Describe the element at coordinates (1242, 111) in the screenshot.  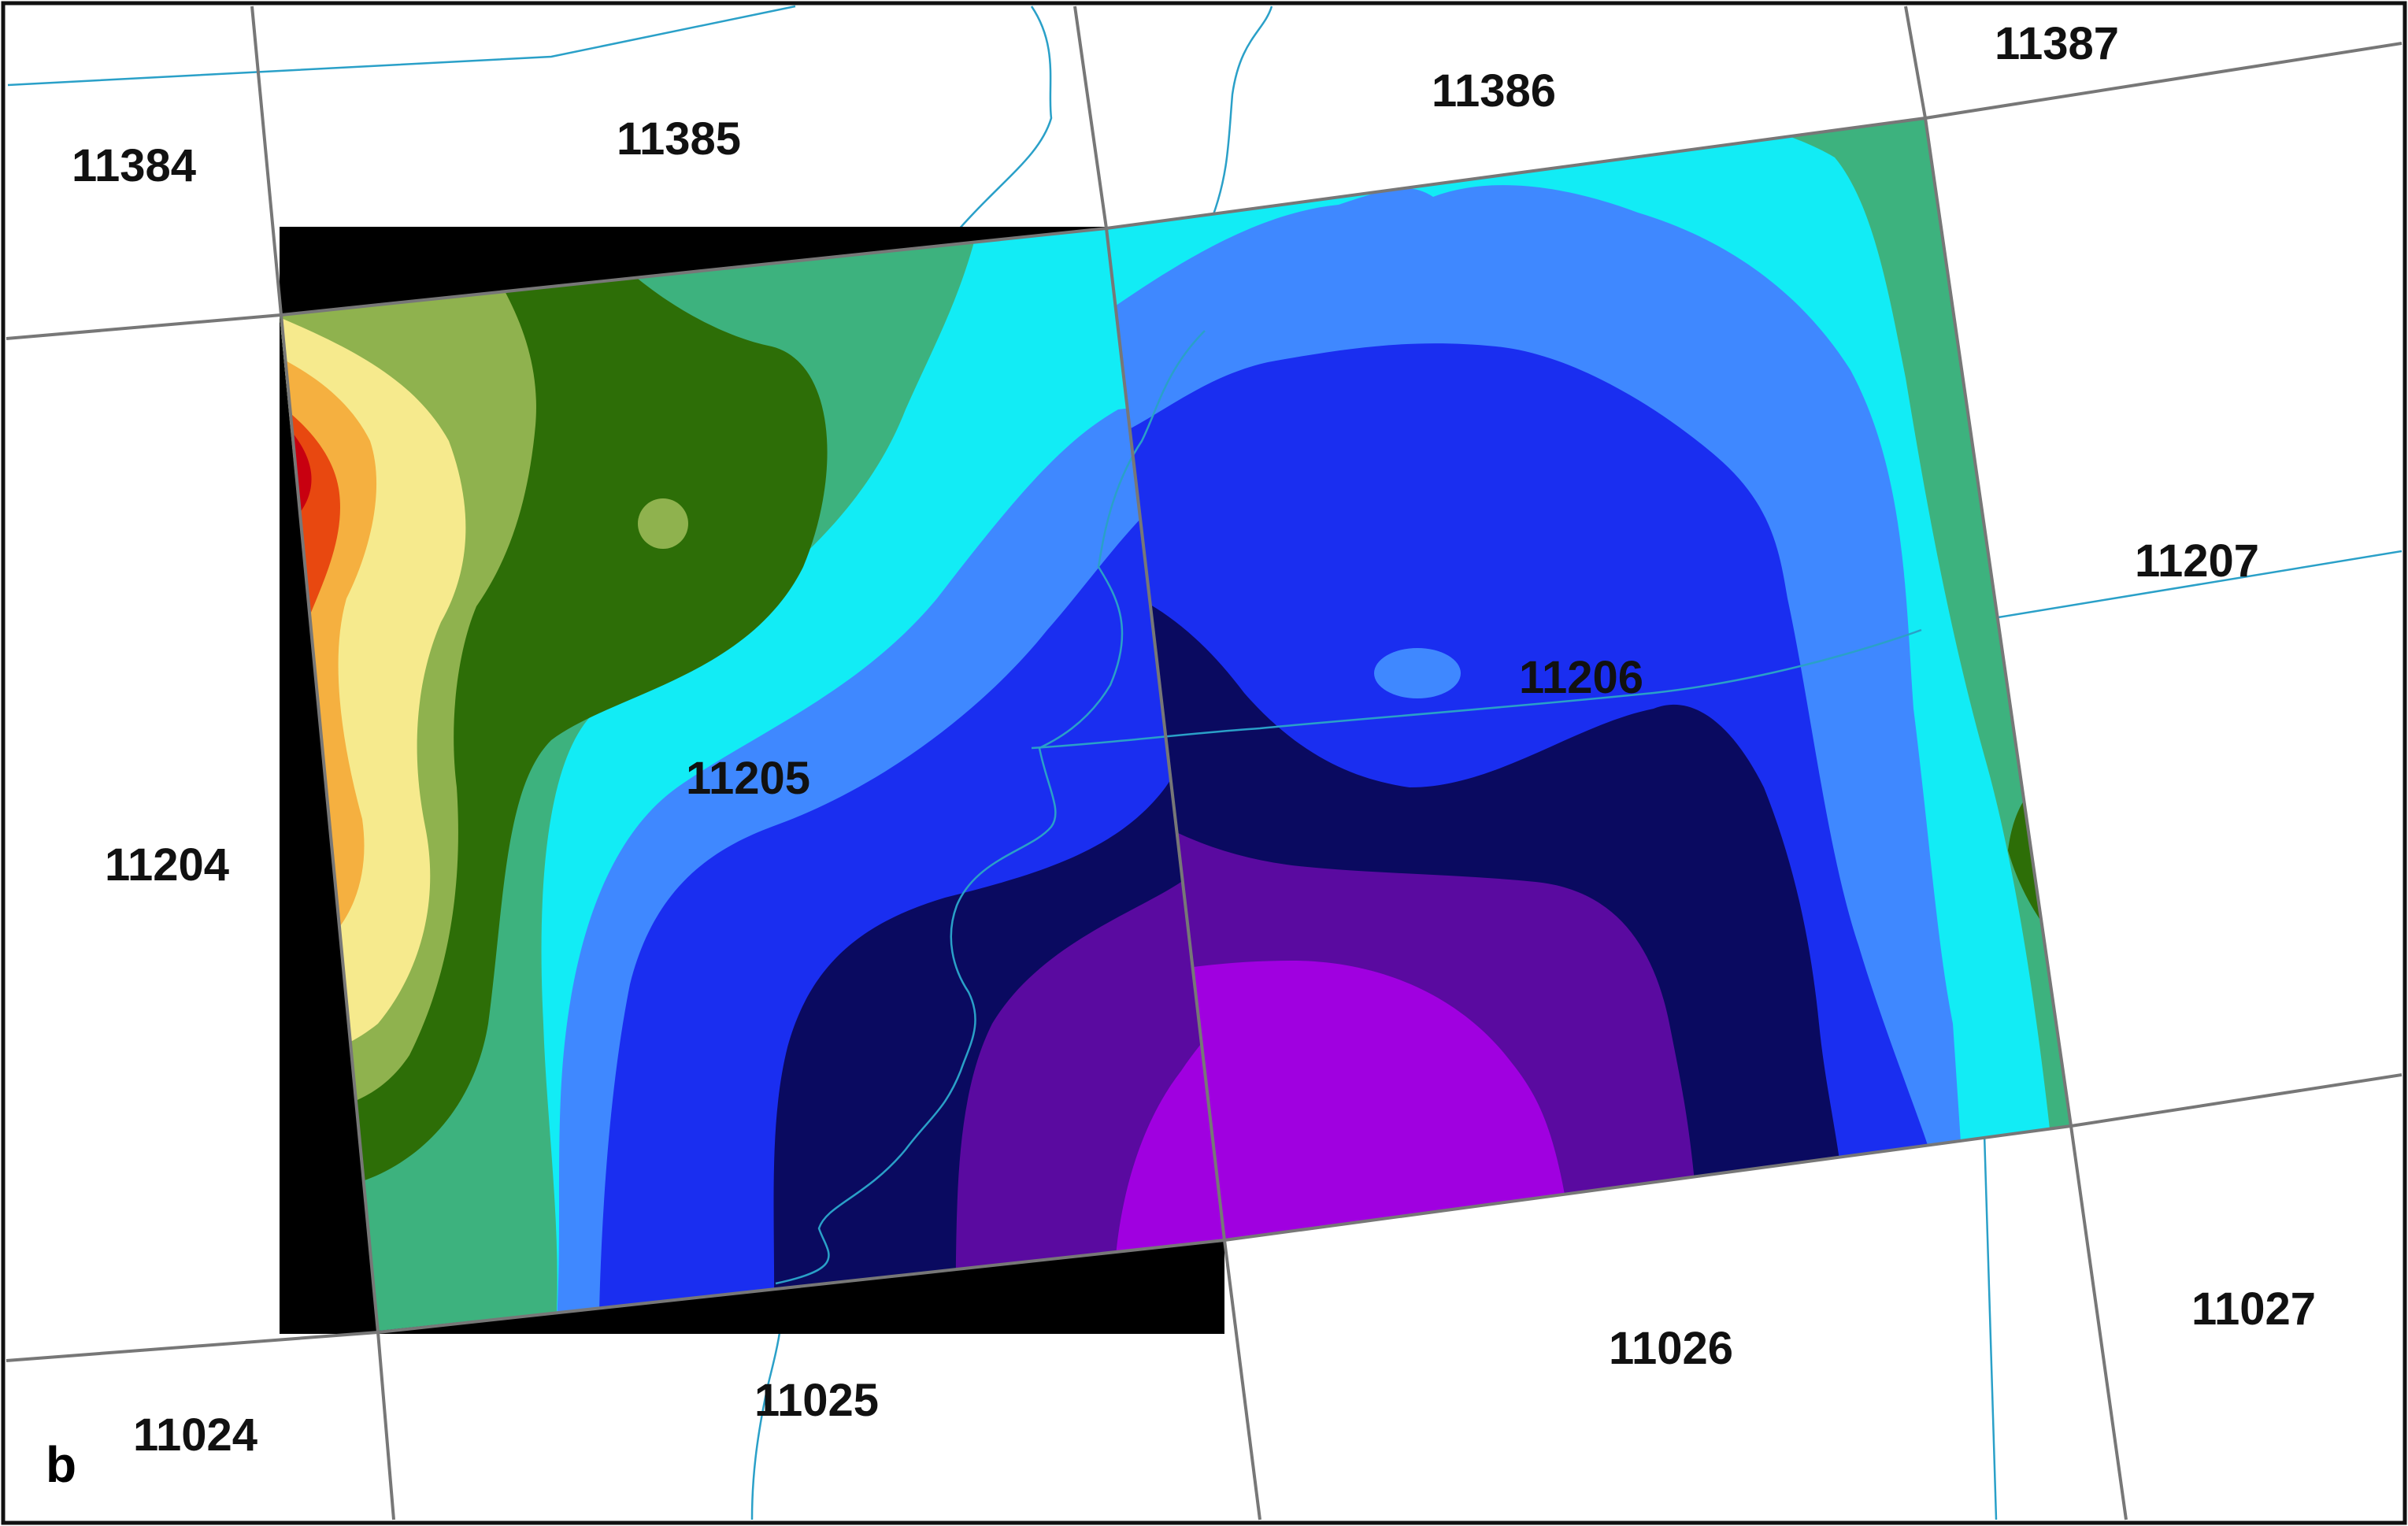
I see `river-top-right` at that location.